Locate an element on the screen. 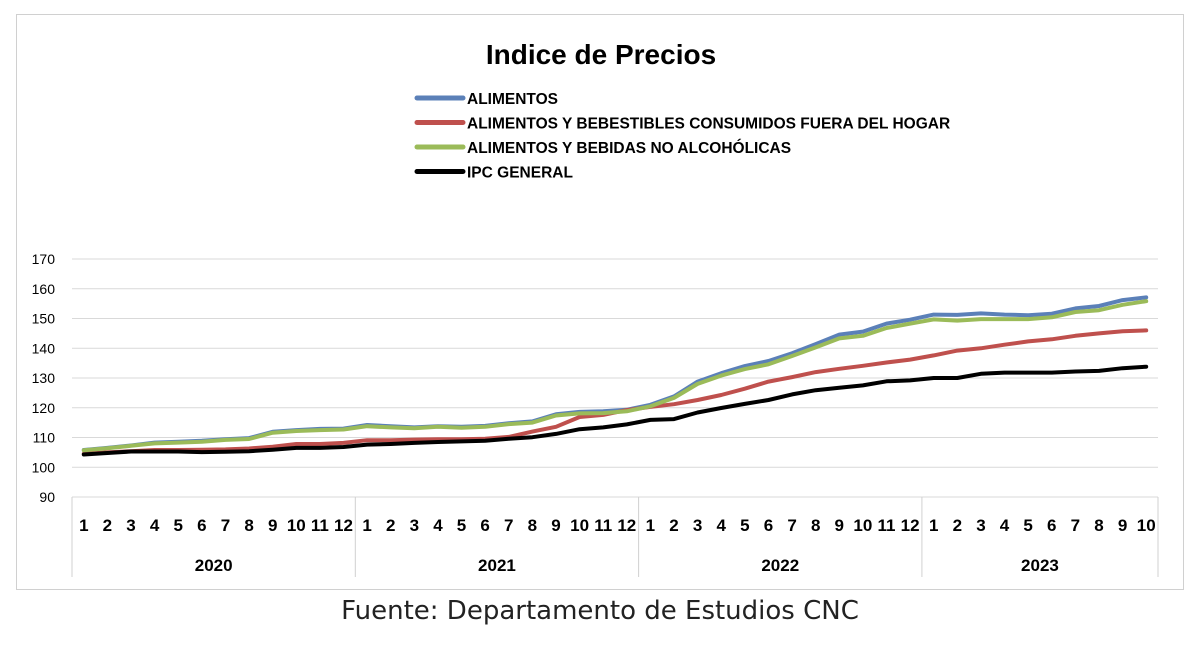 This screenshot has height=658, width=1200. x-year-label: 2023 is located at coordinates (1040, 565).